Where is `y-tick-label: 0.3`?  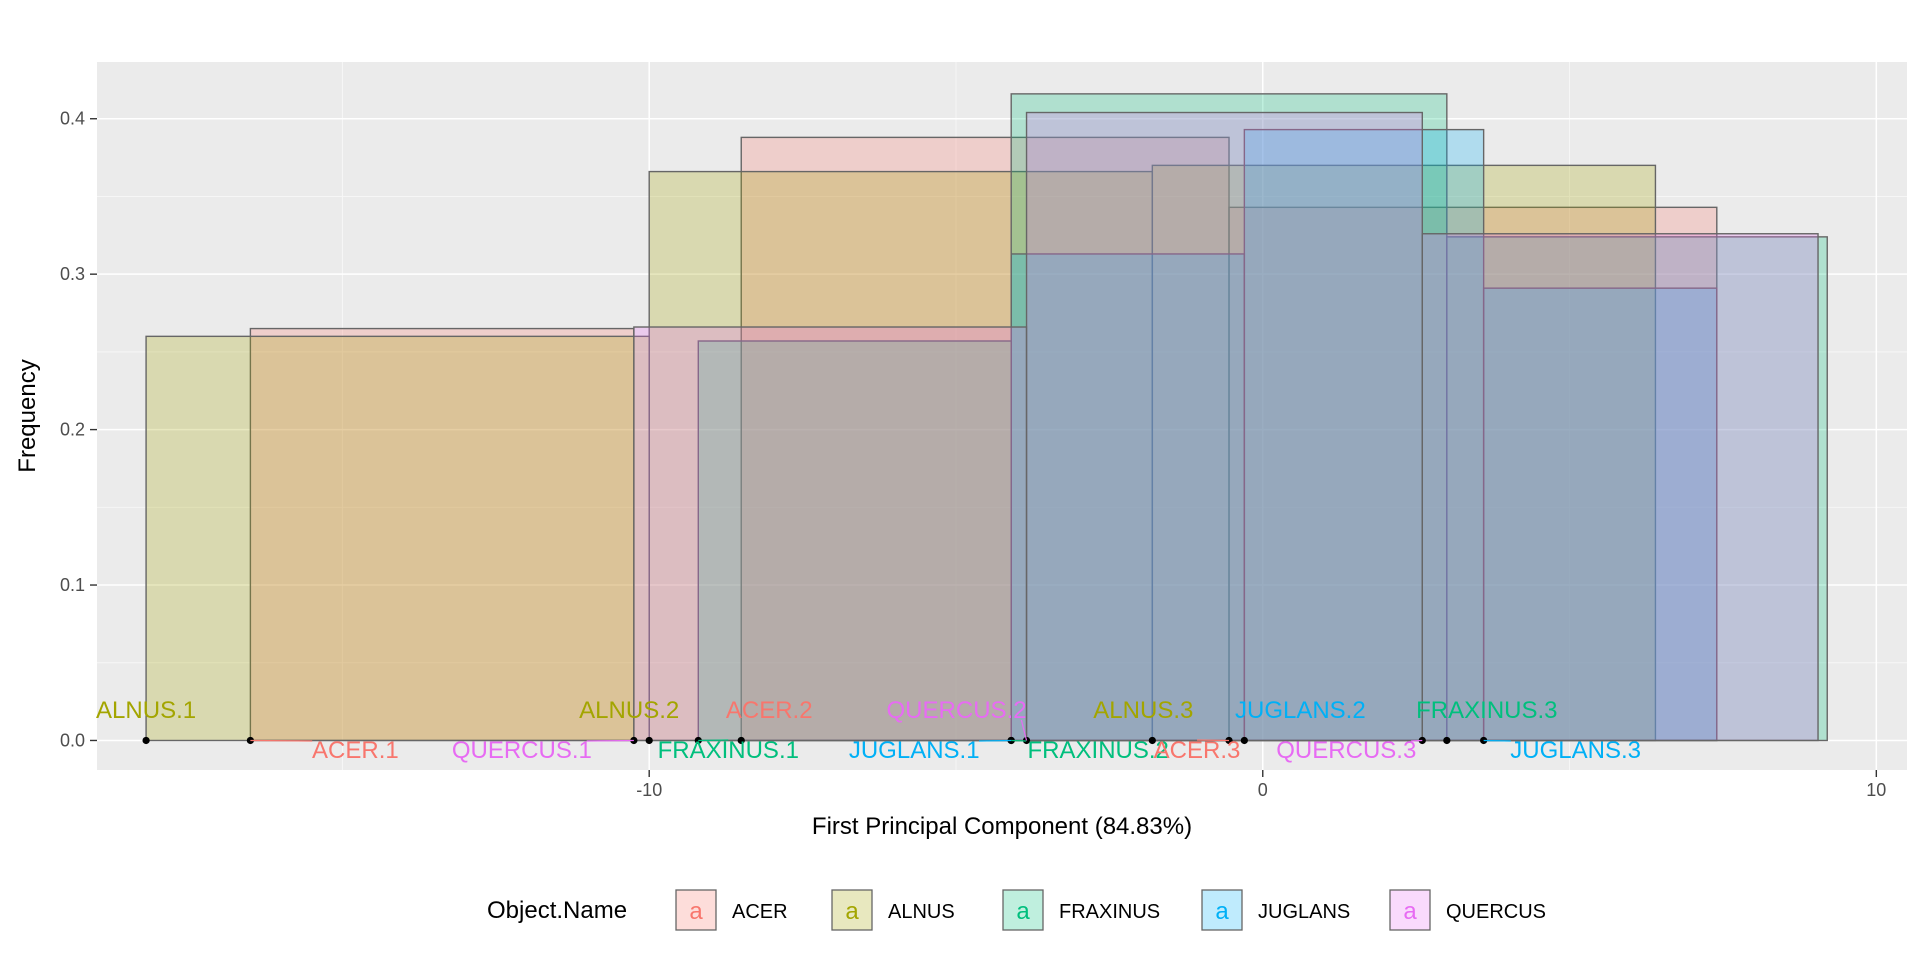
y-tick-label: 0.3 is located at coordinates (72, 274).